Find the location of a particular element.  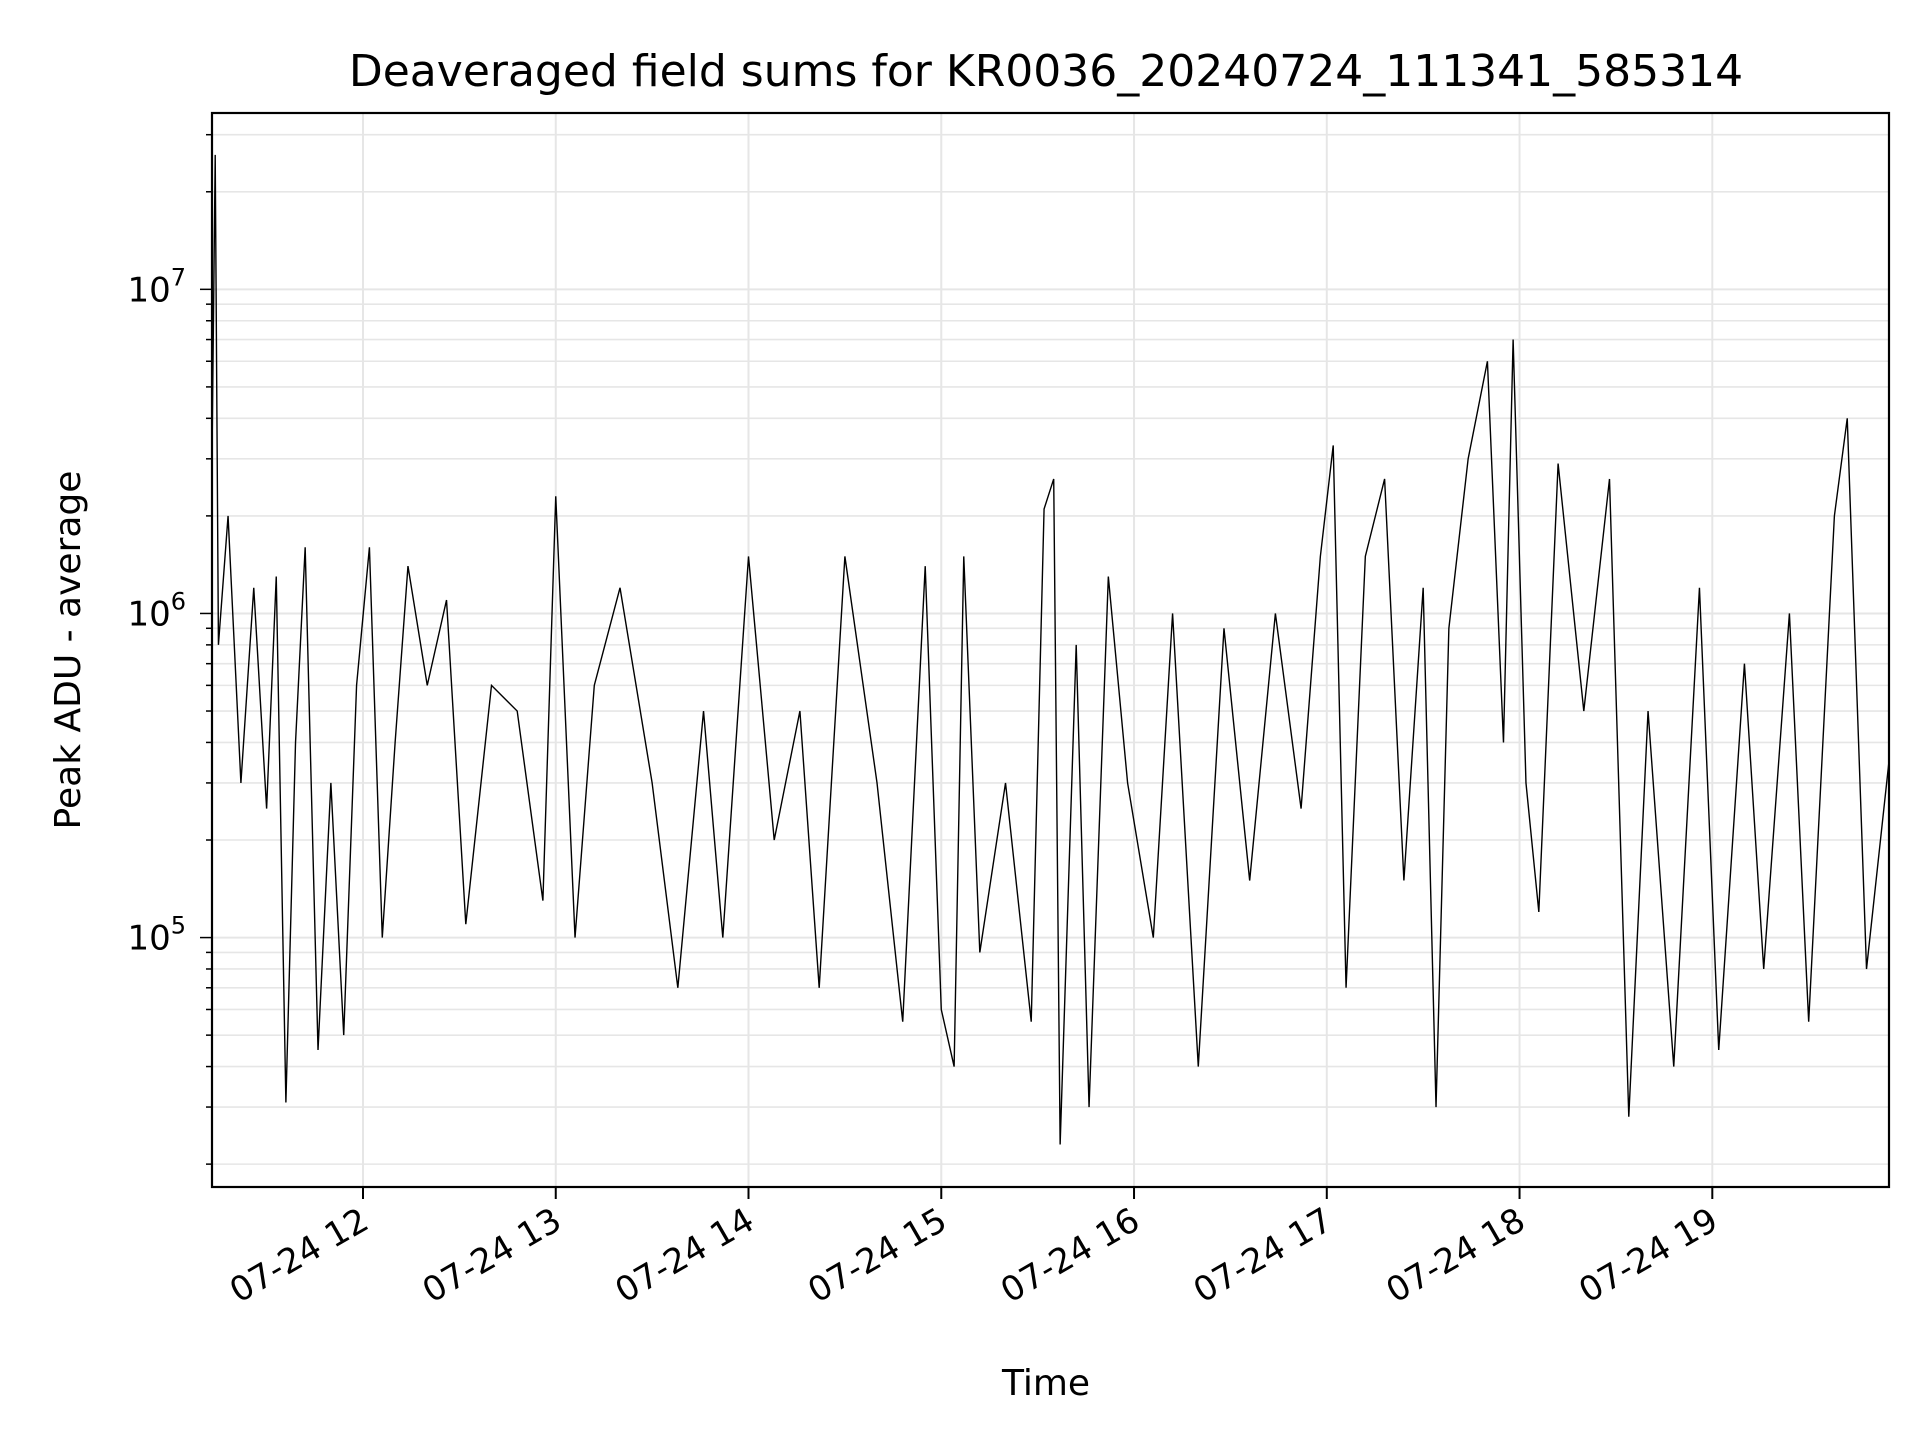

y-tick-label: 10⁵ is located at coordinates (156, 935).